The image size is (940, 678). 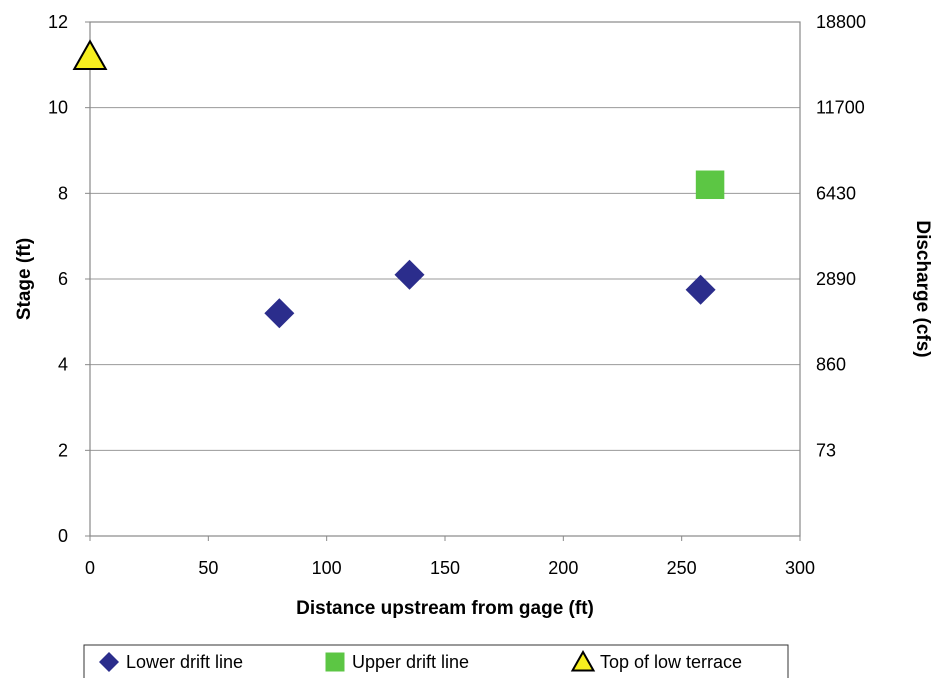 What do you see at coordinates (63, 365) in the screenshot?
I see `y-tick-label: 4` at bounding box center [63, 365].